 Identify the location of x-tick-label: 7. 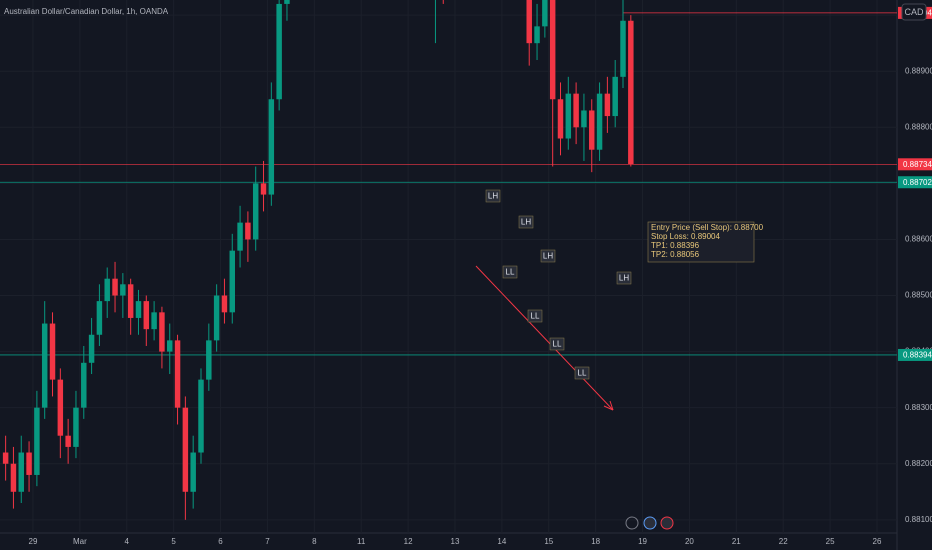
(267, 541).